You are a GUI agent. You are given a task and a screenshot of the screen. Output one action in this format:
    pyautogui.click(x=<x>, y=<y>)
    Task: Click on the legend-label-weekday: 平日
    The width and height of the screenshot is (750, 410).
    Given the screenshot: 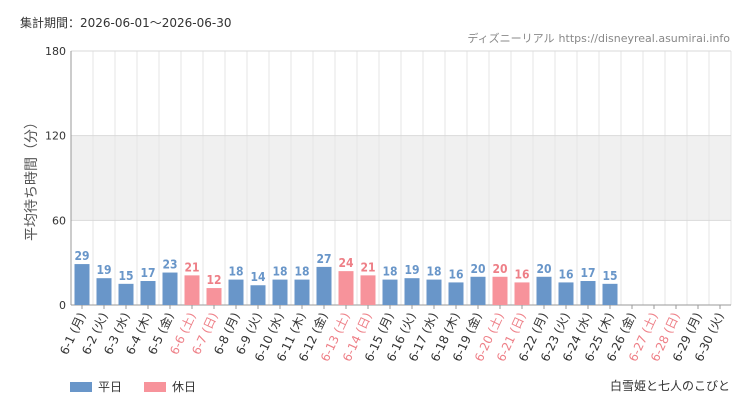 What is the action you would take?
    pyautogui.click(x=110, y=387)
    